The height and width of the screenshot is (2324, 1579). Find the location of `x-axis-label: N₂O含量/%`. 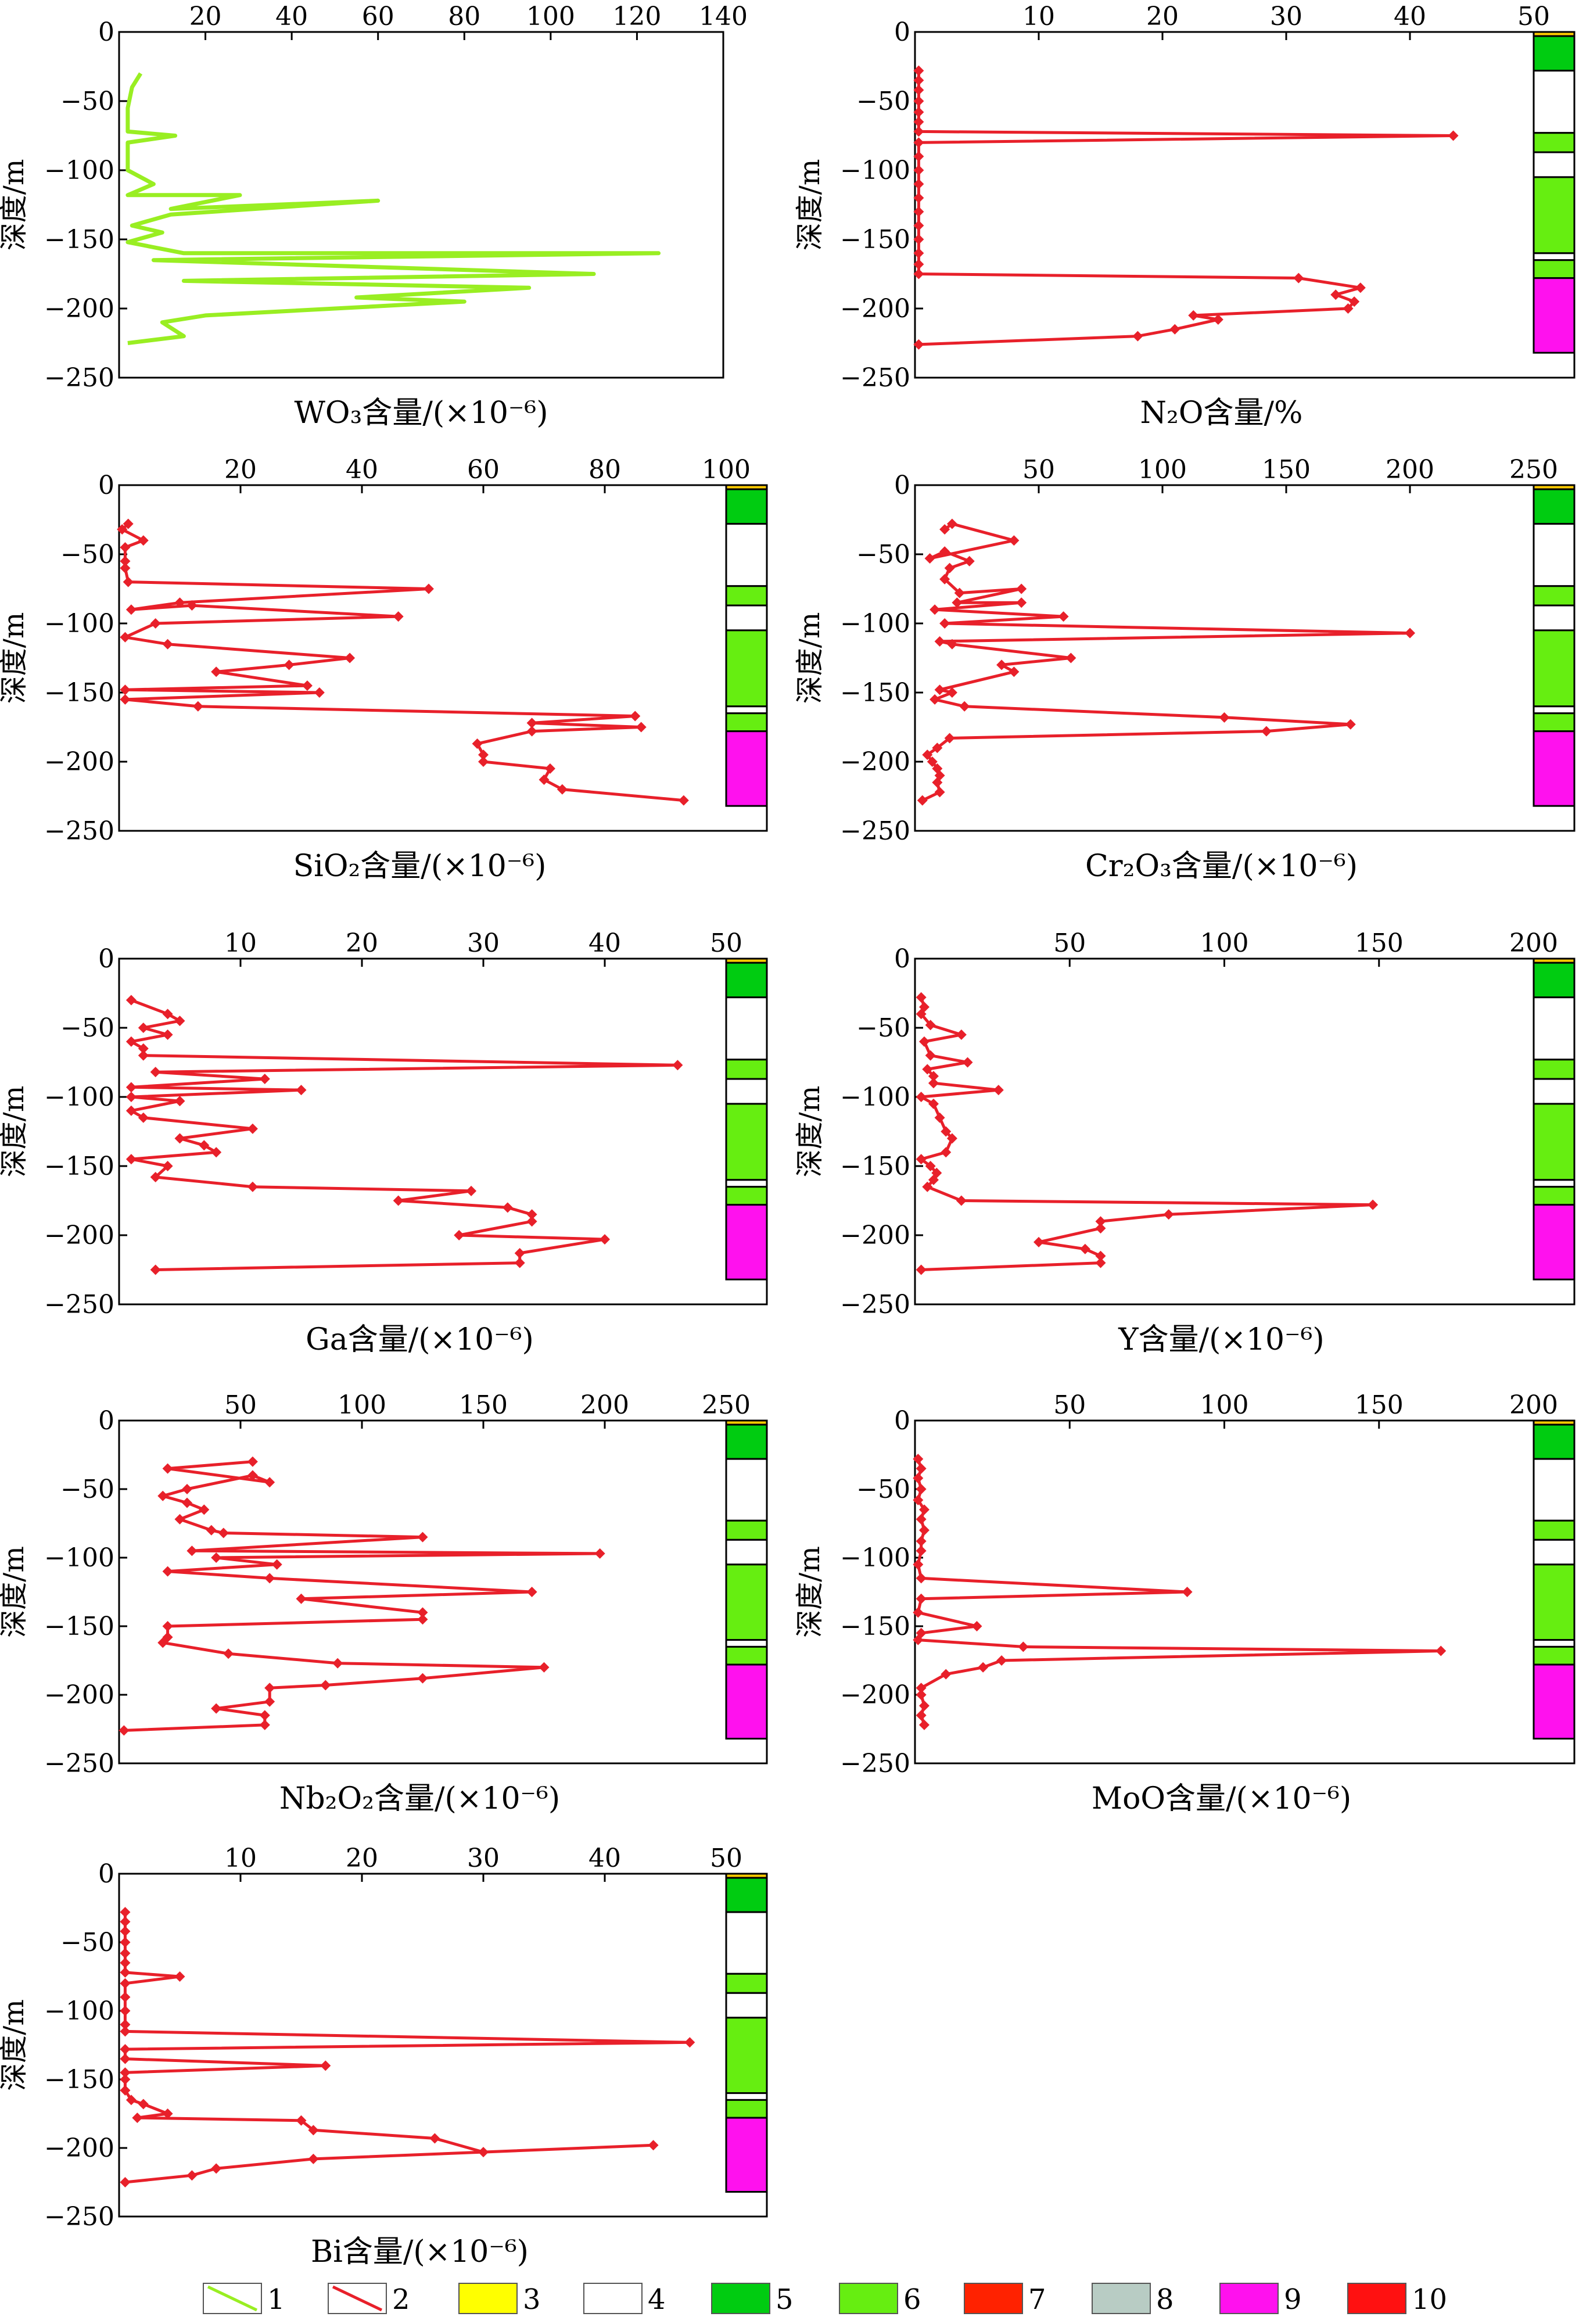

x-axis-label: N₂O含量/% is located at coordinates (1221, 413).